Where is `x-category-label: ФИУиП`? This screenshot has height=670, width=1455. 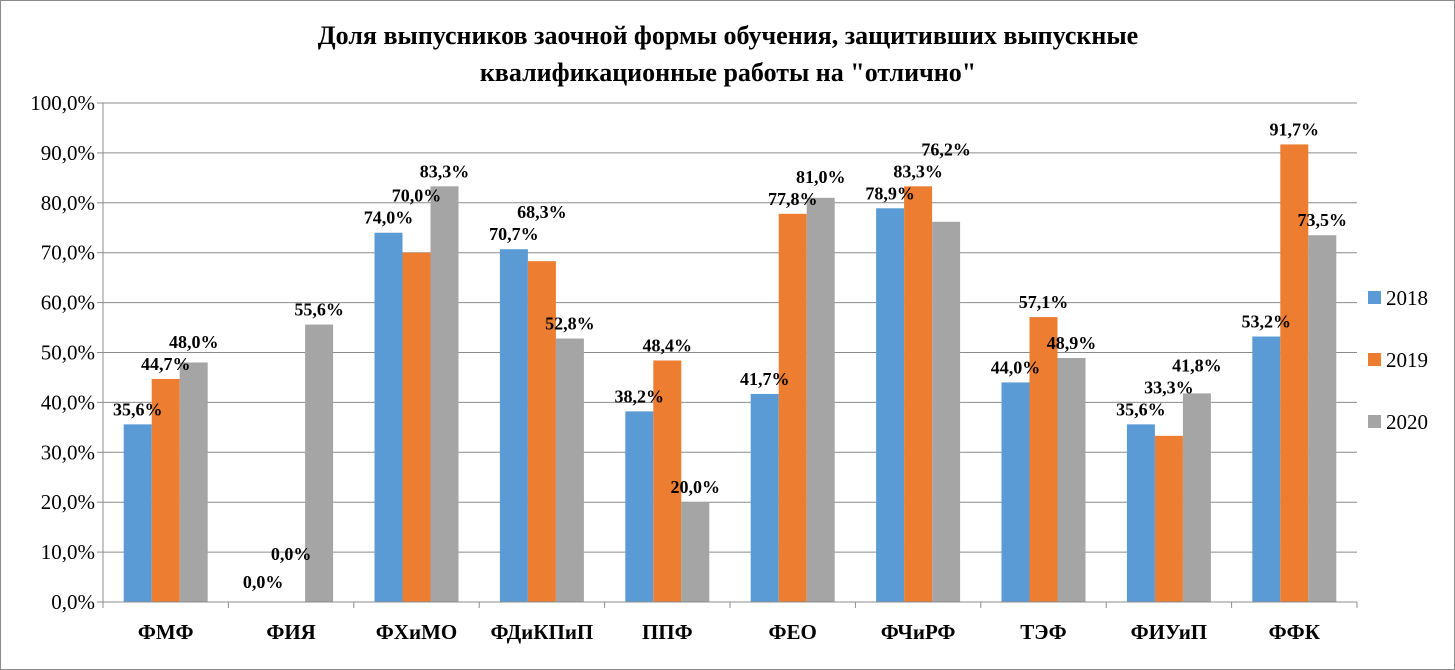
x-category-label: ФИУиП is located at coordinates (1169, 632).